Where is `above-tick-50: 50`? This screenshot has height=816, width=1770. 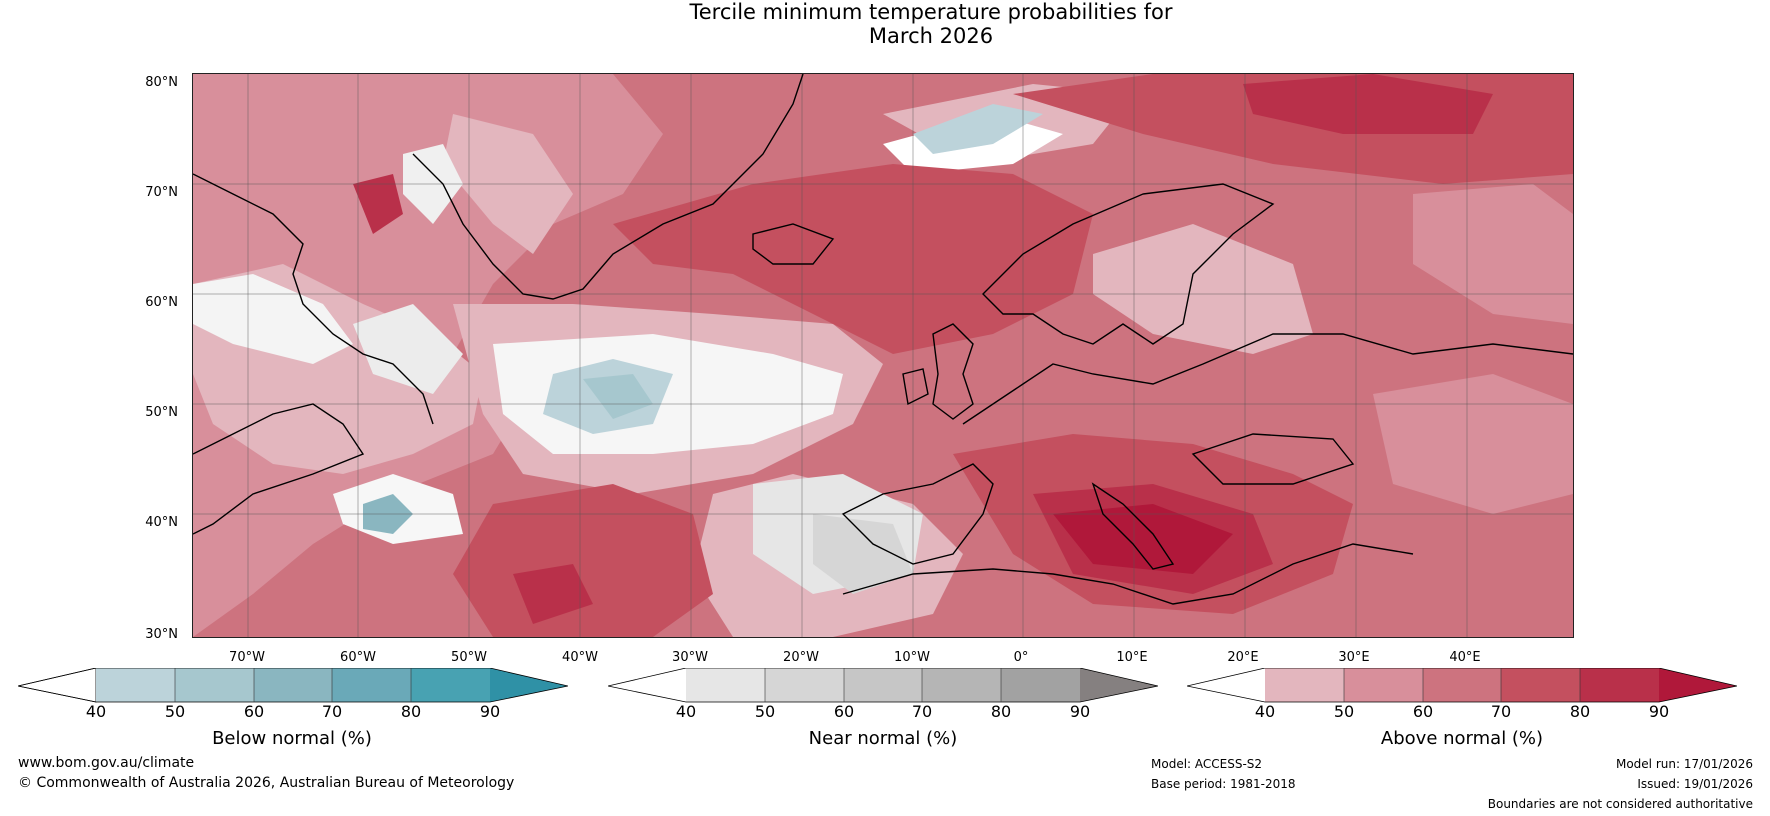 above-tick-50: 50 is located at coordinates (1344, 711).